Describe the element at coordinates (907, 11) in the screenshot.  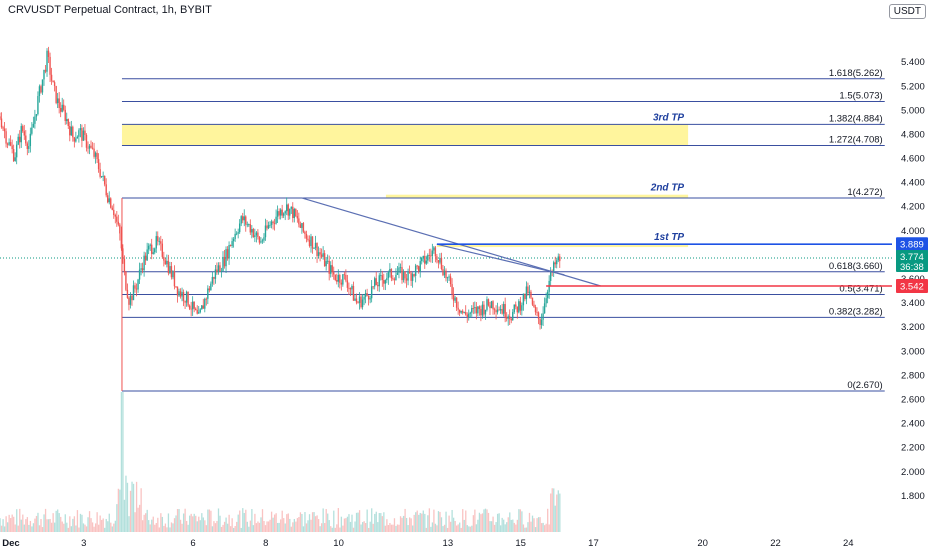
I see `currency-unit-badge: USDT` at that location.